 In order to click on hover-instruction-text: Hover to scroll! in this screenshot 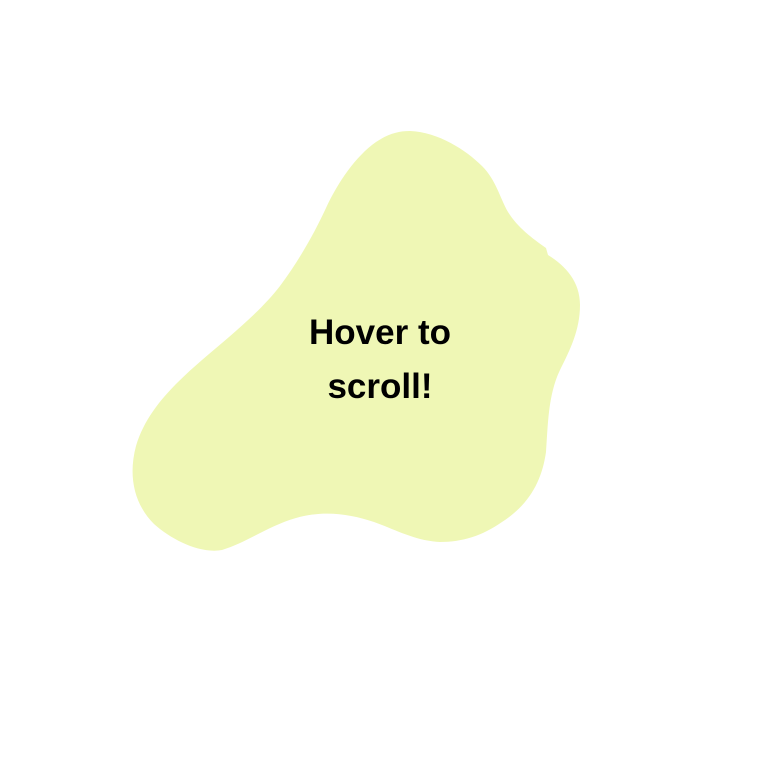, I will do `click(380, 360)`.